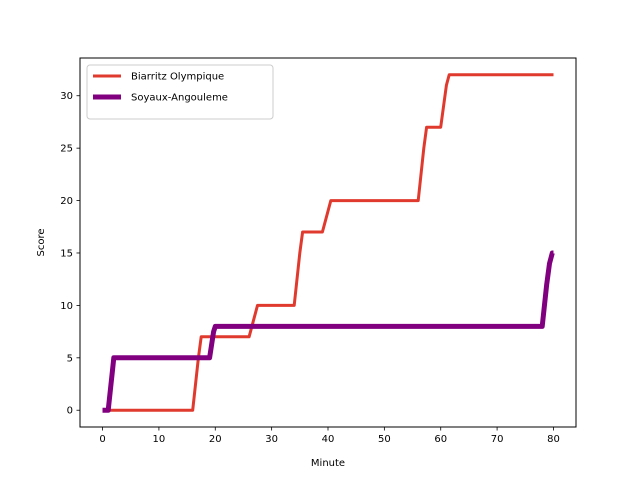  I want to click on legend-label-2: Soyaux-Angouleme, so click(179, 98).